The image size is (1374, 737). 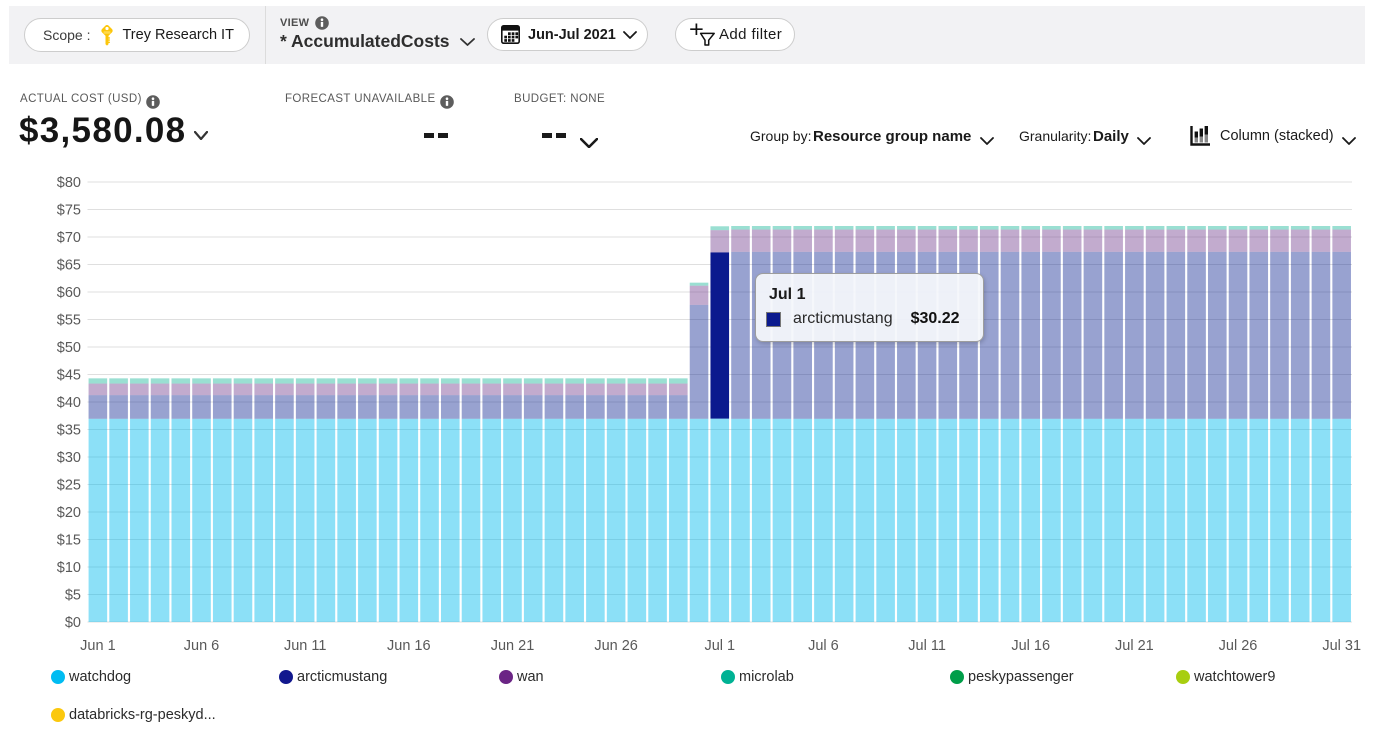 What do you see at coordinates (69, 293) in the screenshot?
I see `svg-text: $60` at bounding box center [69, 293].